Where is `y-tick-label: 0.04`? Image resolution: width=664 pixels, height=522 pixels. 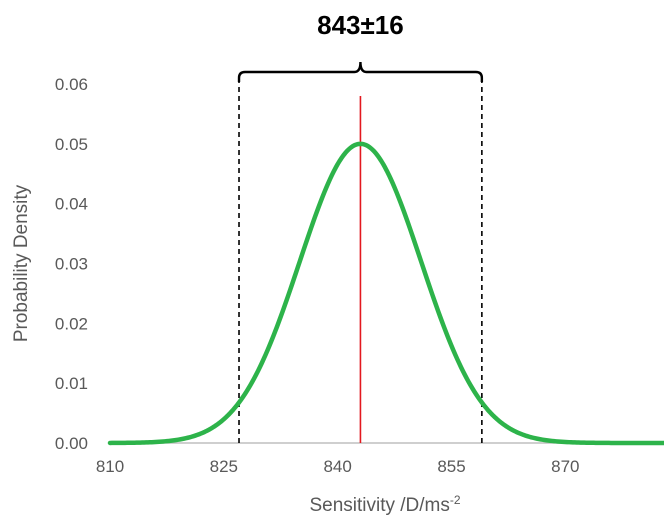
y-tick-label: 0.04 is located at coordinates (71, 204).